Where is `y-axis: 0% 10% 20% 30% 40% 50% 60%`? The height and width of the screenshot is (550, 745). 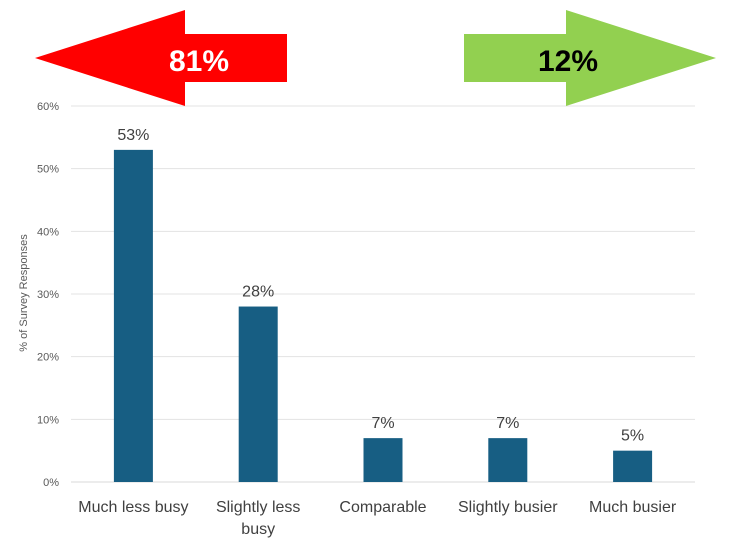
y-axis: 0% 10% 20% 30% 40% 50% 60% is located at coordinates (48, 295).